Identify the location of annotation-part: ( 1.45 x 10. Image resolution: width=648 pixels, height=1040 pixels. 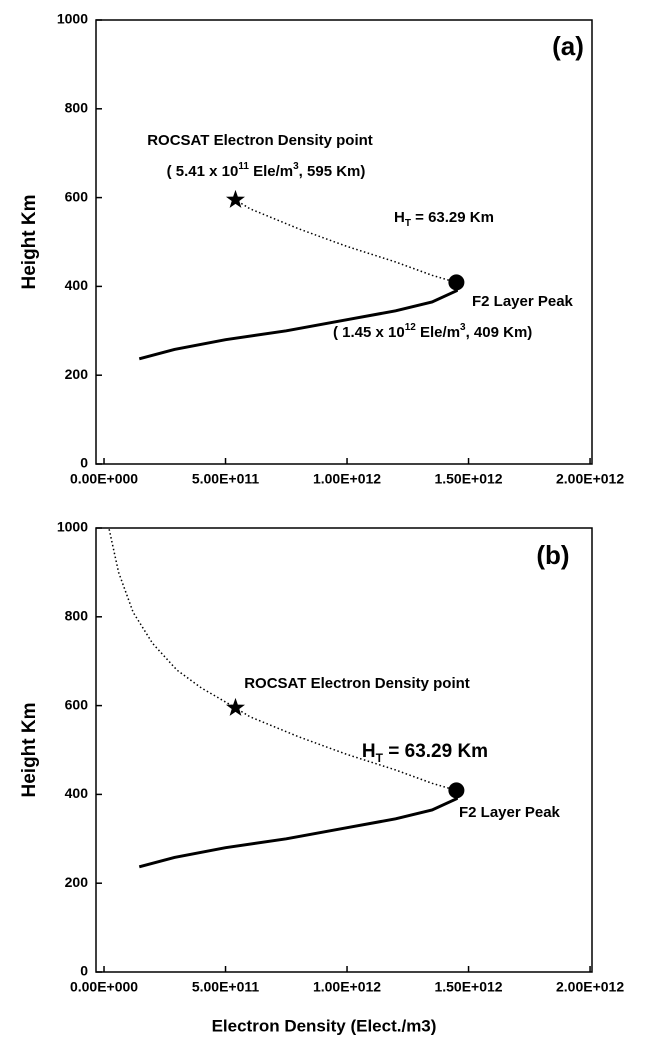
(369, 332).